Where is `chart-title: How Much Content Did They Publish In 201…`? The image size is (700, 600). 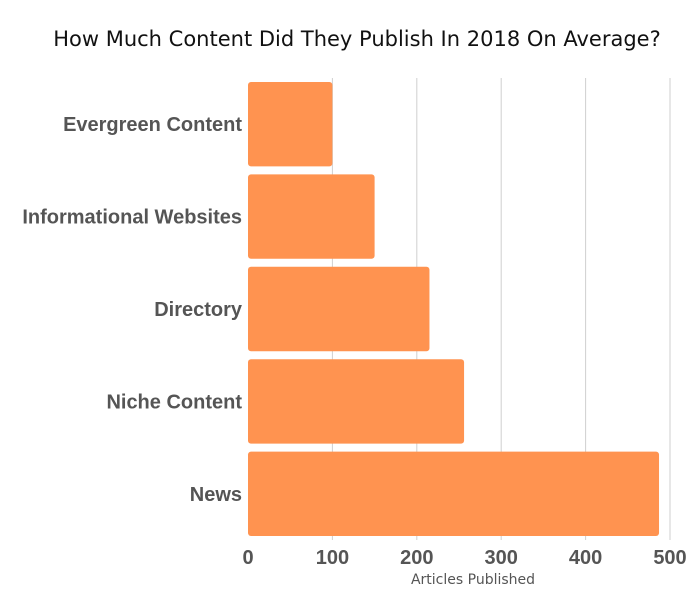
chart-title: How Much Content Did They Publish In 201… is located at coordinates (357, 39).